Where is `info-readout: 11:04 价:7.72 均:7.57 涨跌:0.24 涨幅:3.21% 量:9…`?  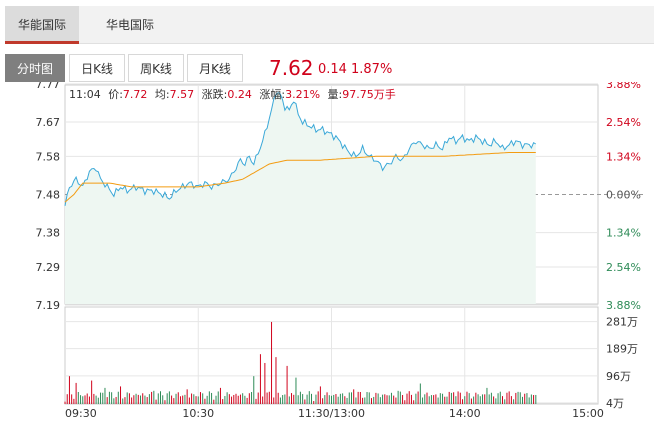 info-readout: 11:04 价:7.72 均:7.57 涨跌:0.24 涨幅:3.21% 量:9… is located at coordinates (232, 94).